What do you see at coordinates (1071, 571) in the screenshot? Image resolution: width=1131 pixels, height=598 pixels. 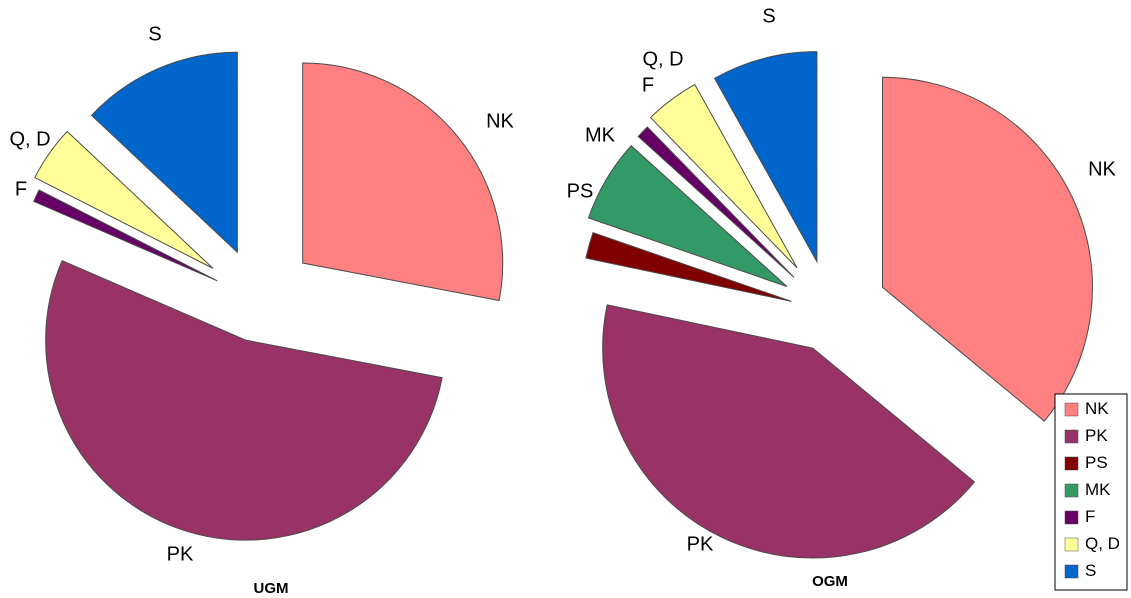 I see `legend-swatch-s` at bounding box center [1071, 571].